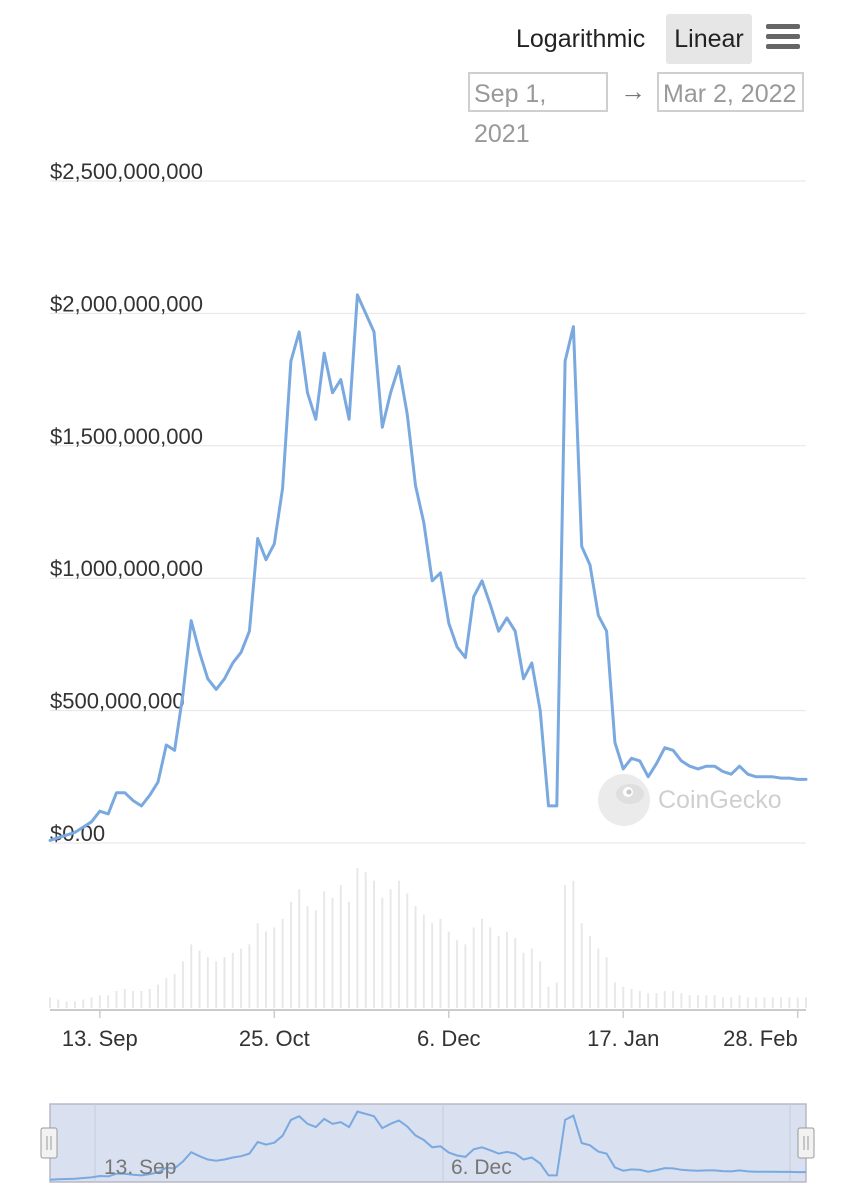  What do you see at coordinates (720, 800) in the screenshot?
I see `watermark-text: CoinGecko` at bounding box center [720, 800].